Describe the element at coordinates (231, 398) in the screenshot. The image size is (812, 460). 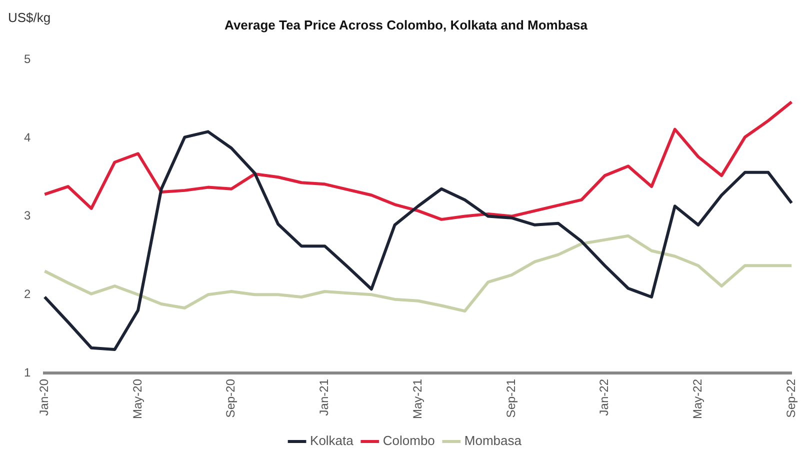
I see `x-tick-label: Sep-20` at that location.